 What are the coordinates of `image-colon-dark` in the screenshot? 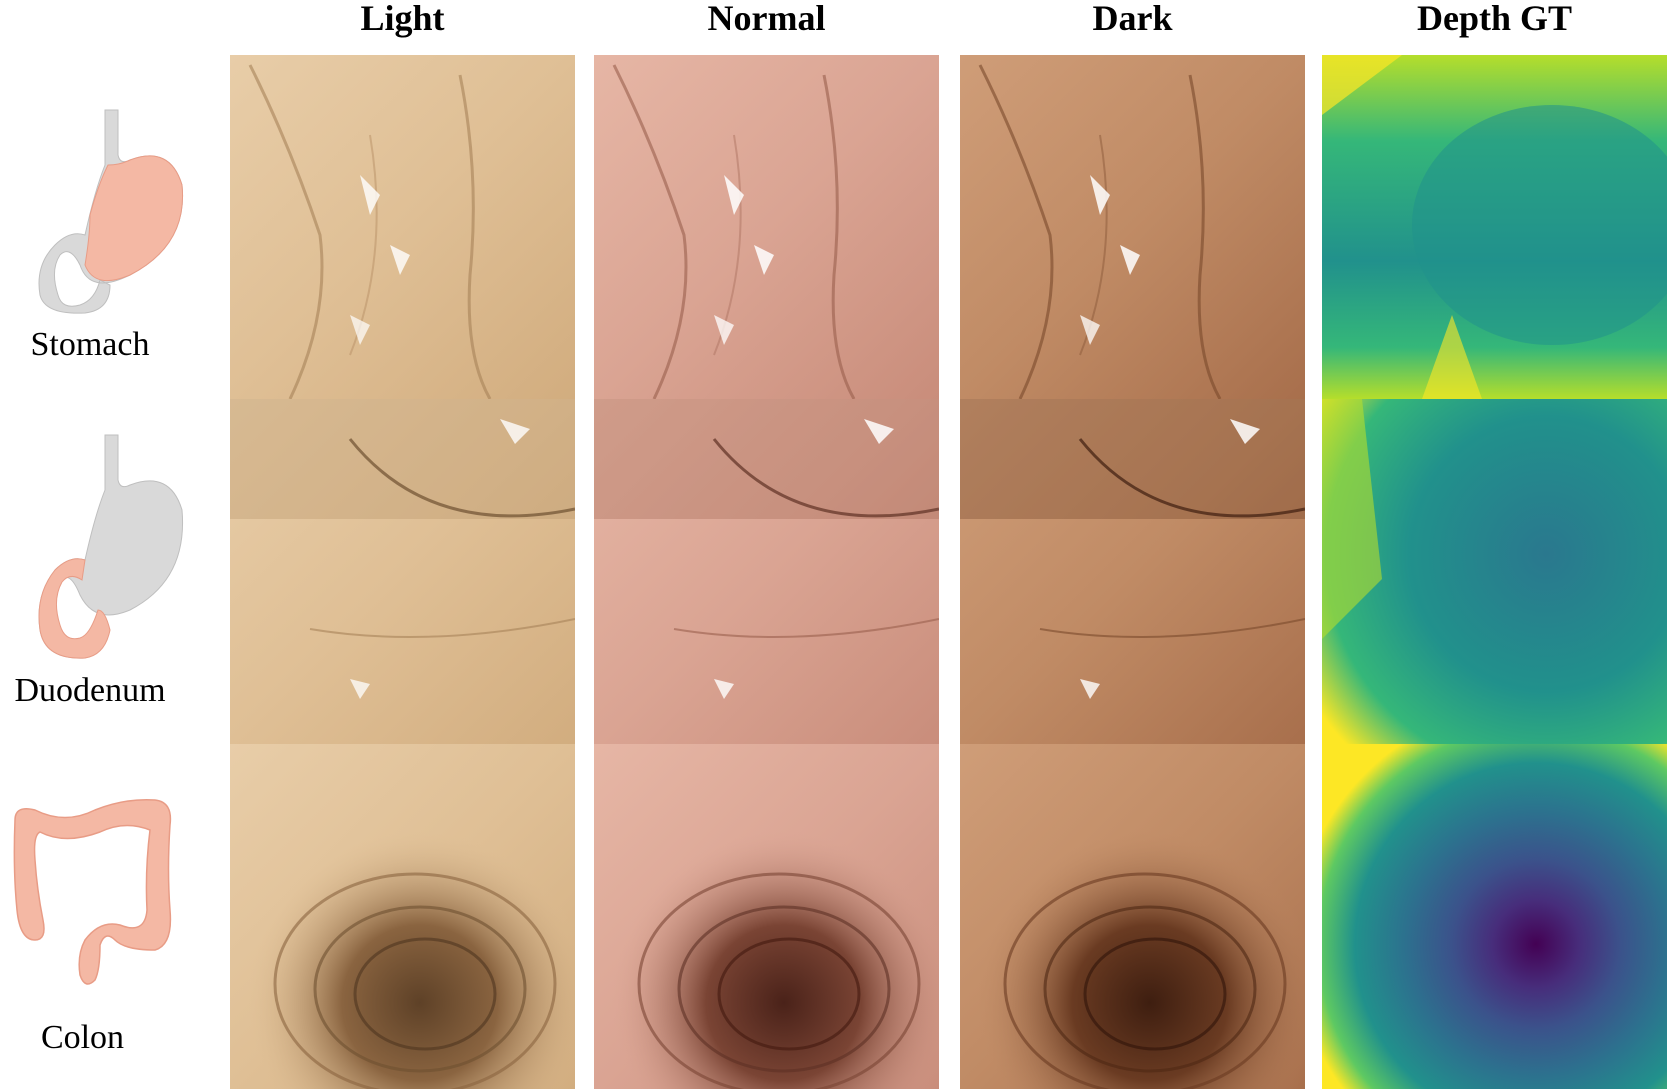 It's located at (1132, 916).